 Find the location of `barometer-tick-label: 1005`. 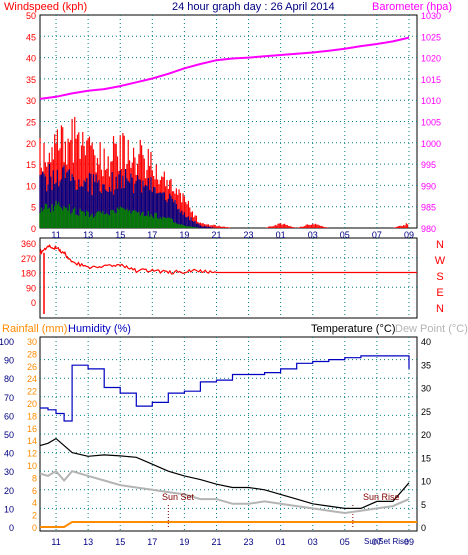

barometer-tick-label: 1005 is located at coordinates (431, 123).